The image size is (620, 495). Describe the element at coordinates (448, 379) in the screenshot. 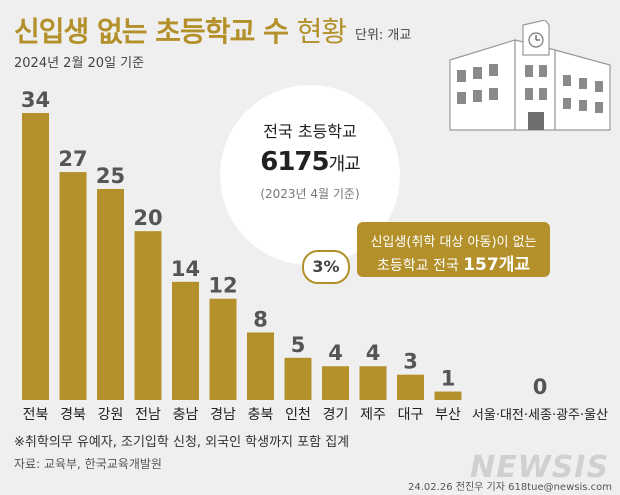

I see `value-label-11: 1` at that location.